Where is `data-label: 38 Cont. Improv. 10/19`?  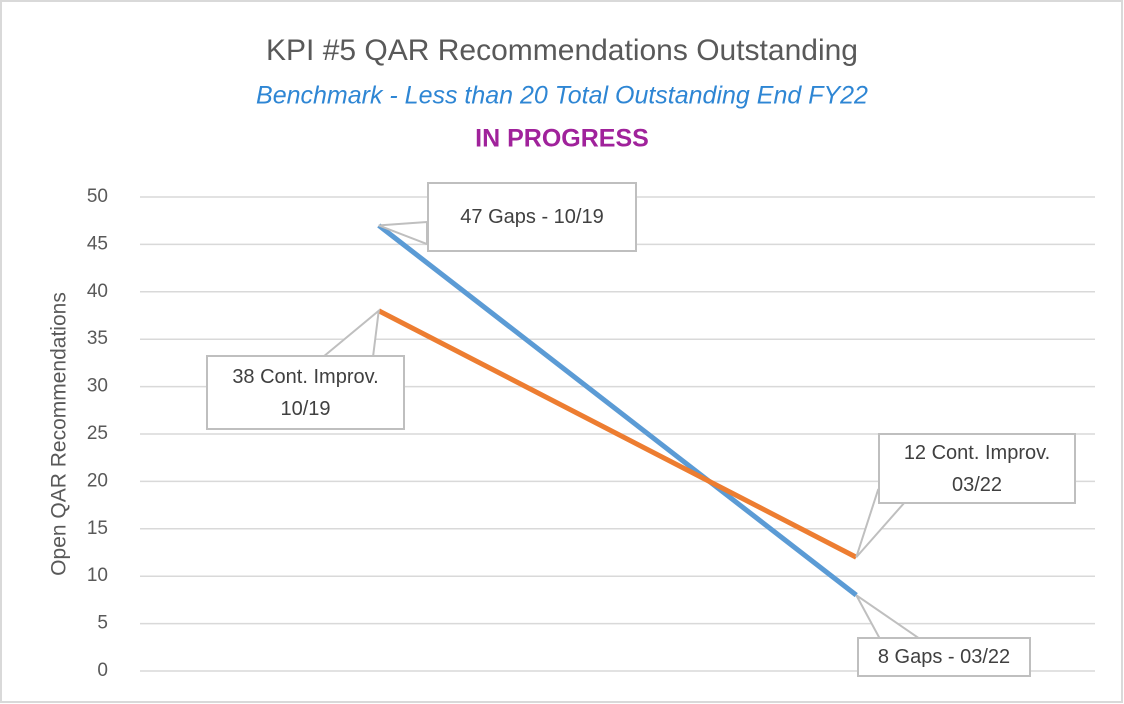 data-label: 38 Cont. Improv. 10/19 is located at coordinates (305, 392).